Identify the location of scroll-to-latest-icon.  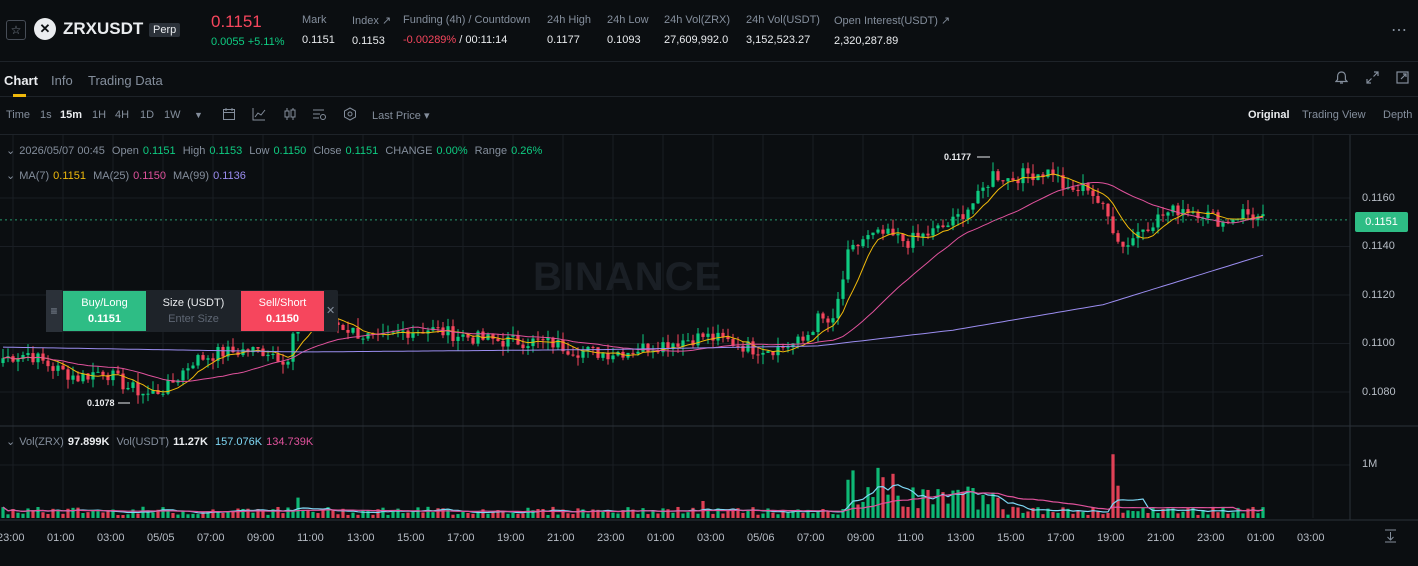
(1390, 537).